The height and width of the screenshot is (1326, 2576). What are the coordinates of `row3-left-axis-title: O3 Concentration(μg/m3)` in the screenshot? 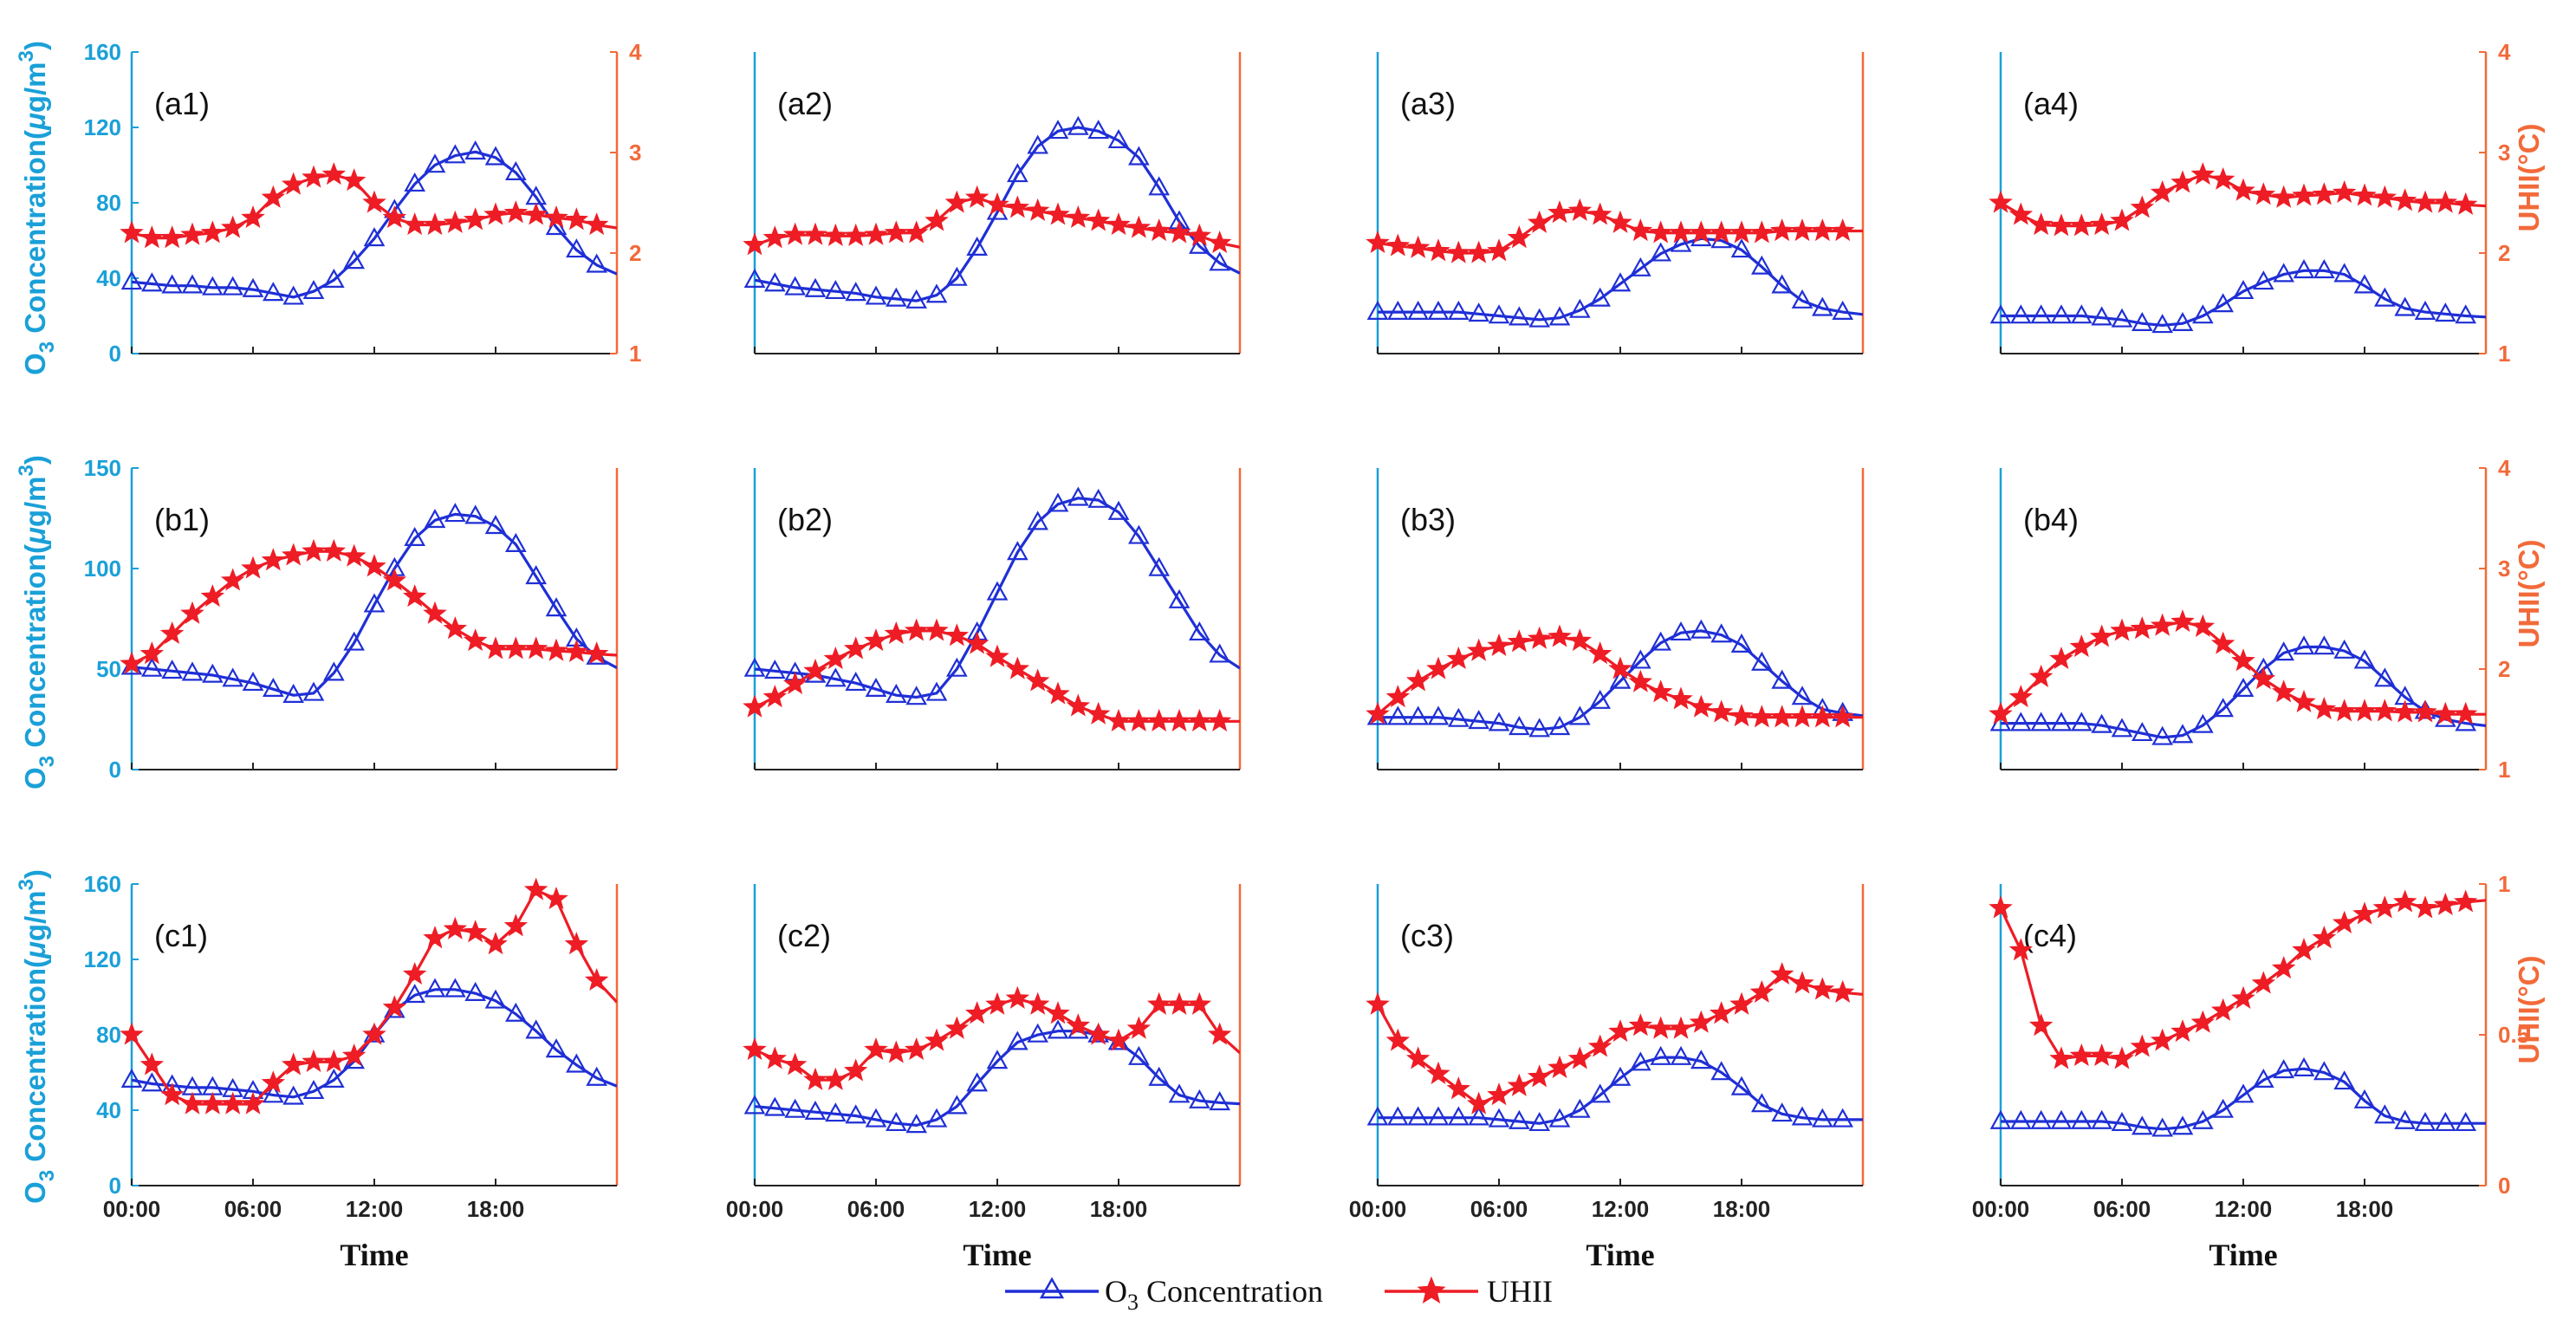 It's located at (37, 1036).